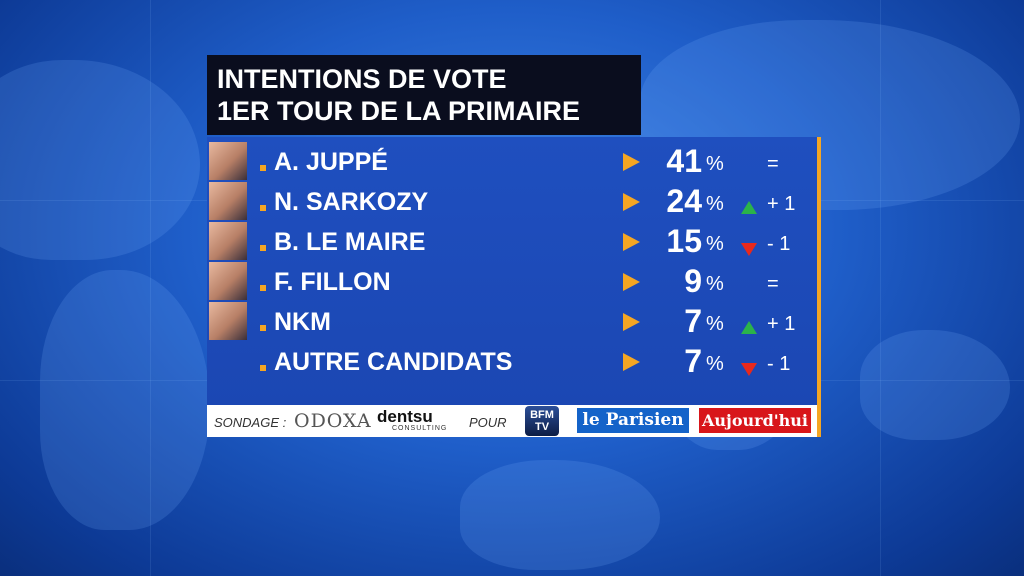  Describe the element at coordinates (399, 111) in the screenshot. I see `title-line-2: 1ER TOUR DE LA PRIMAIRE` at that location.